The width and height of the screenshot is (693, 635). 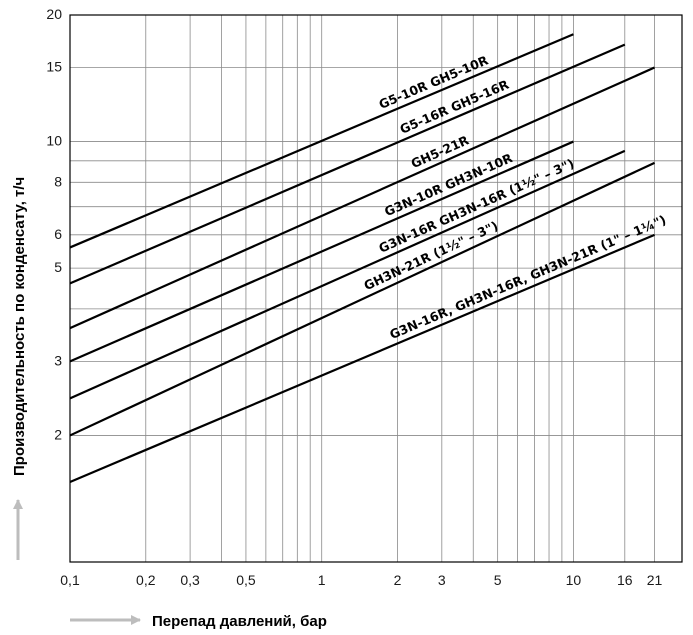 I want to click on x-tick-label: 0,2, so click(x=146, y=580).